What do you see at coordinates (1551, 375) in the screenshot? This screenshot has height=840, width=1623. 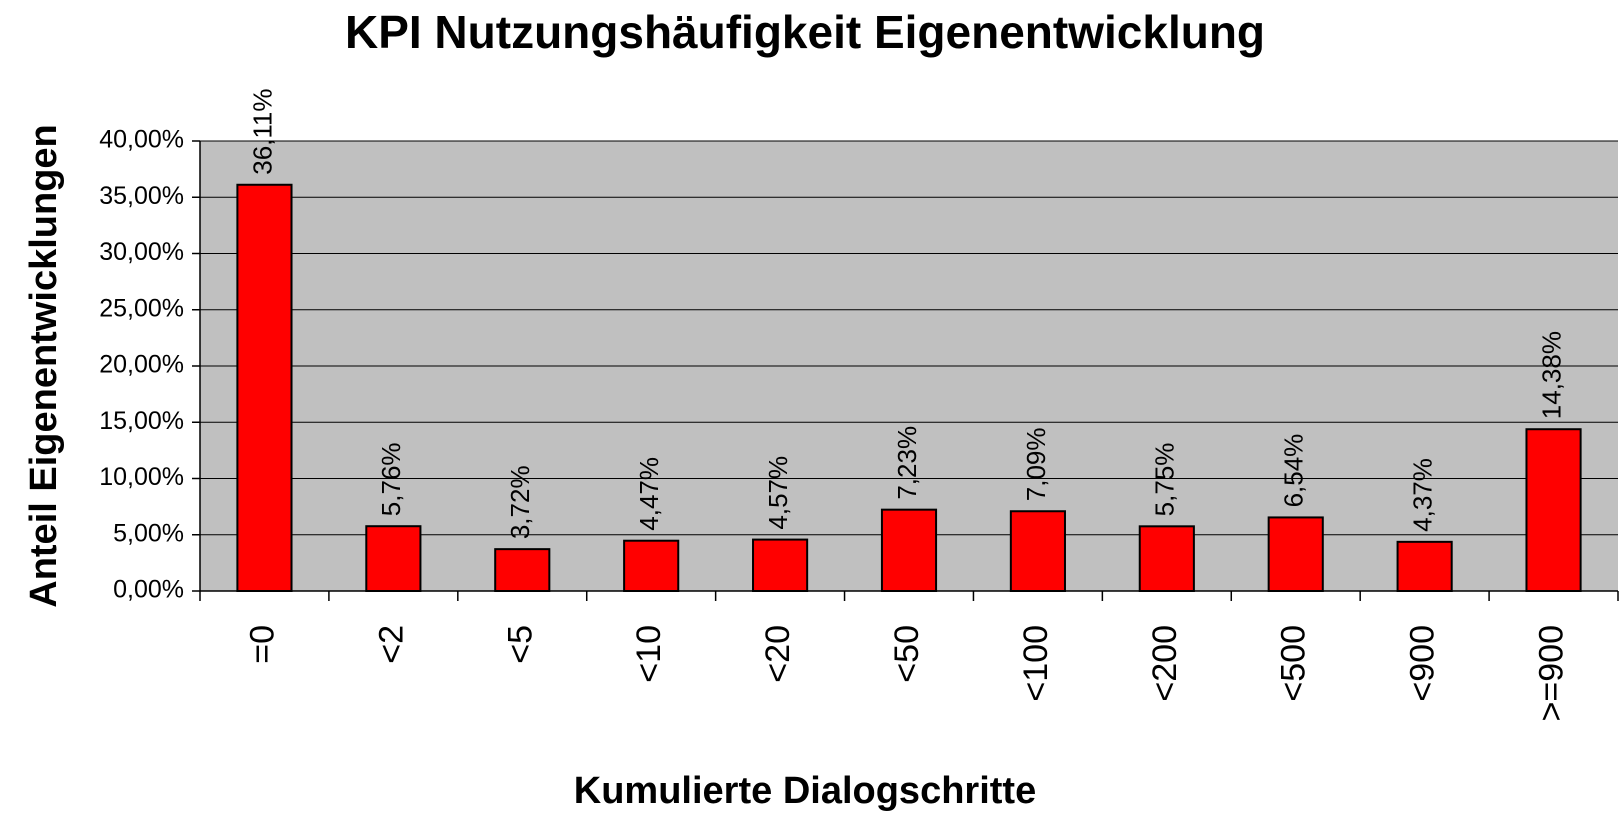 I see `data-label: 14,38%` at bounding box center [1551, 375].